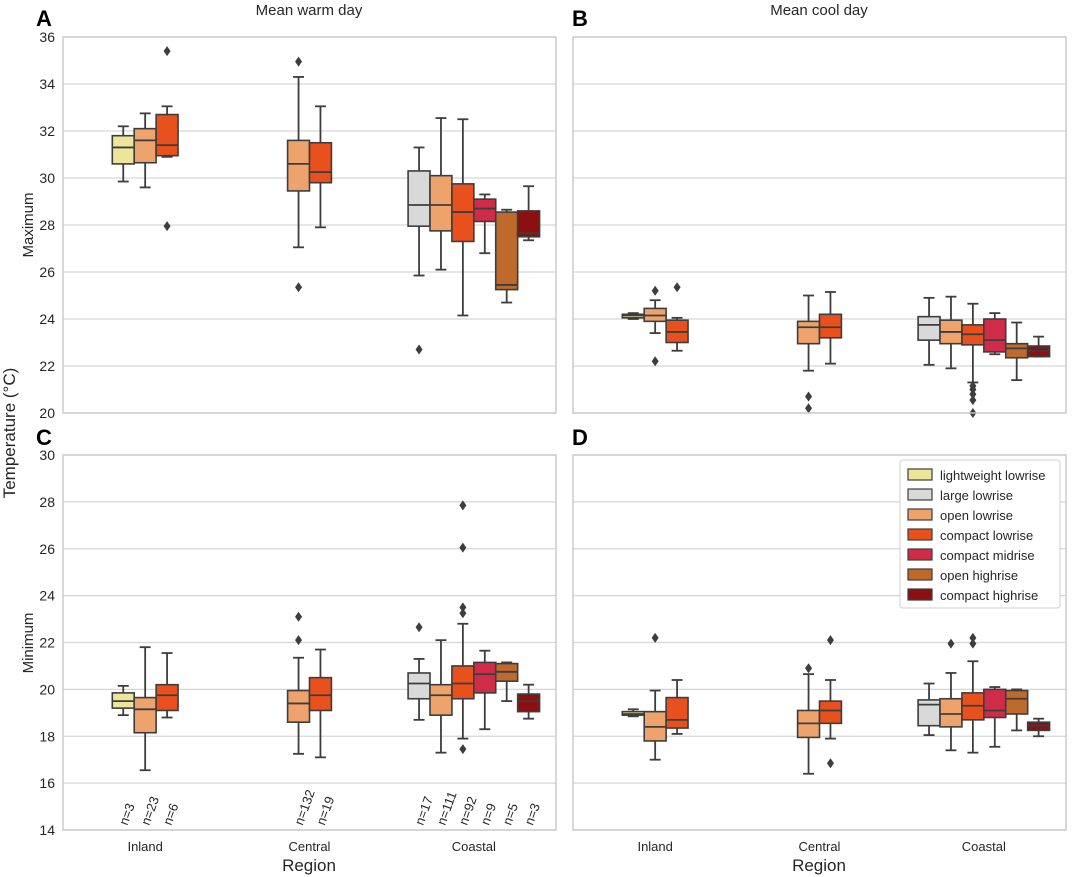  What do you see at coordinates (580, 18) in the screenshot?
I see `panel-letter-B: B` at bounding box center [580, 18].